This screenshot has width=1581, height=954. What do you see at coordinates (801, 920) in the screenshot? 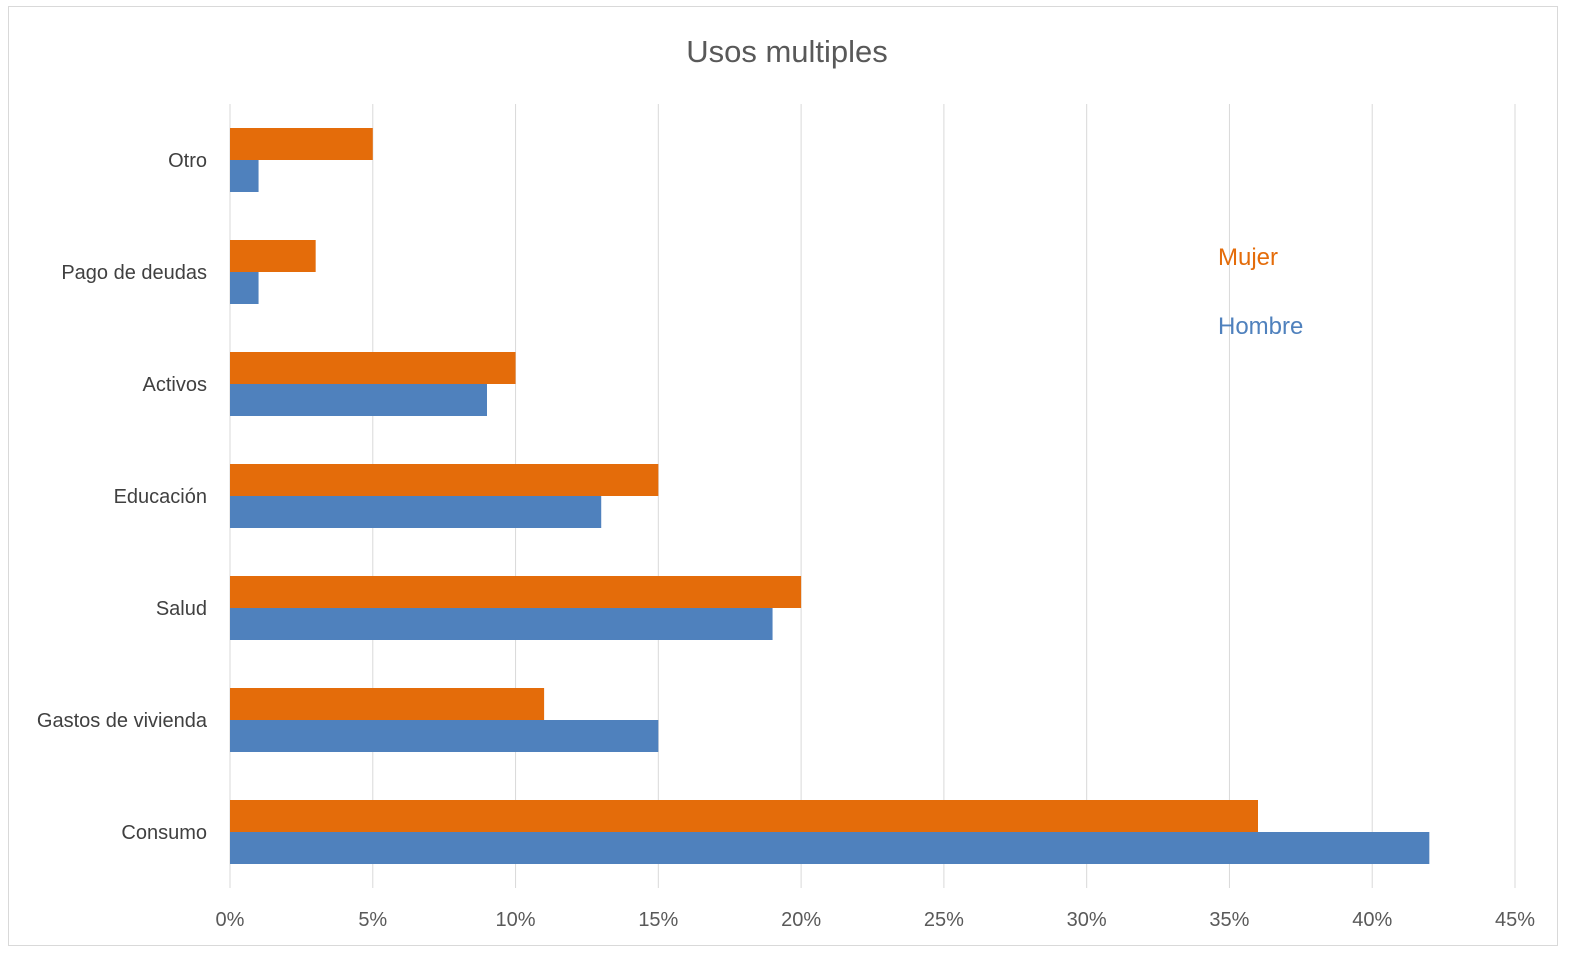
I see `x-tick-label: 20%` at bounding box center [801, 920].